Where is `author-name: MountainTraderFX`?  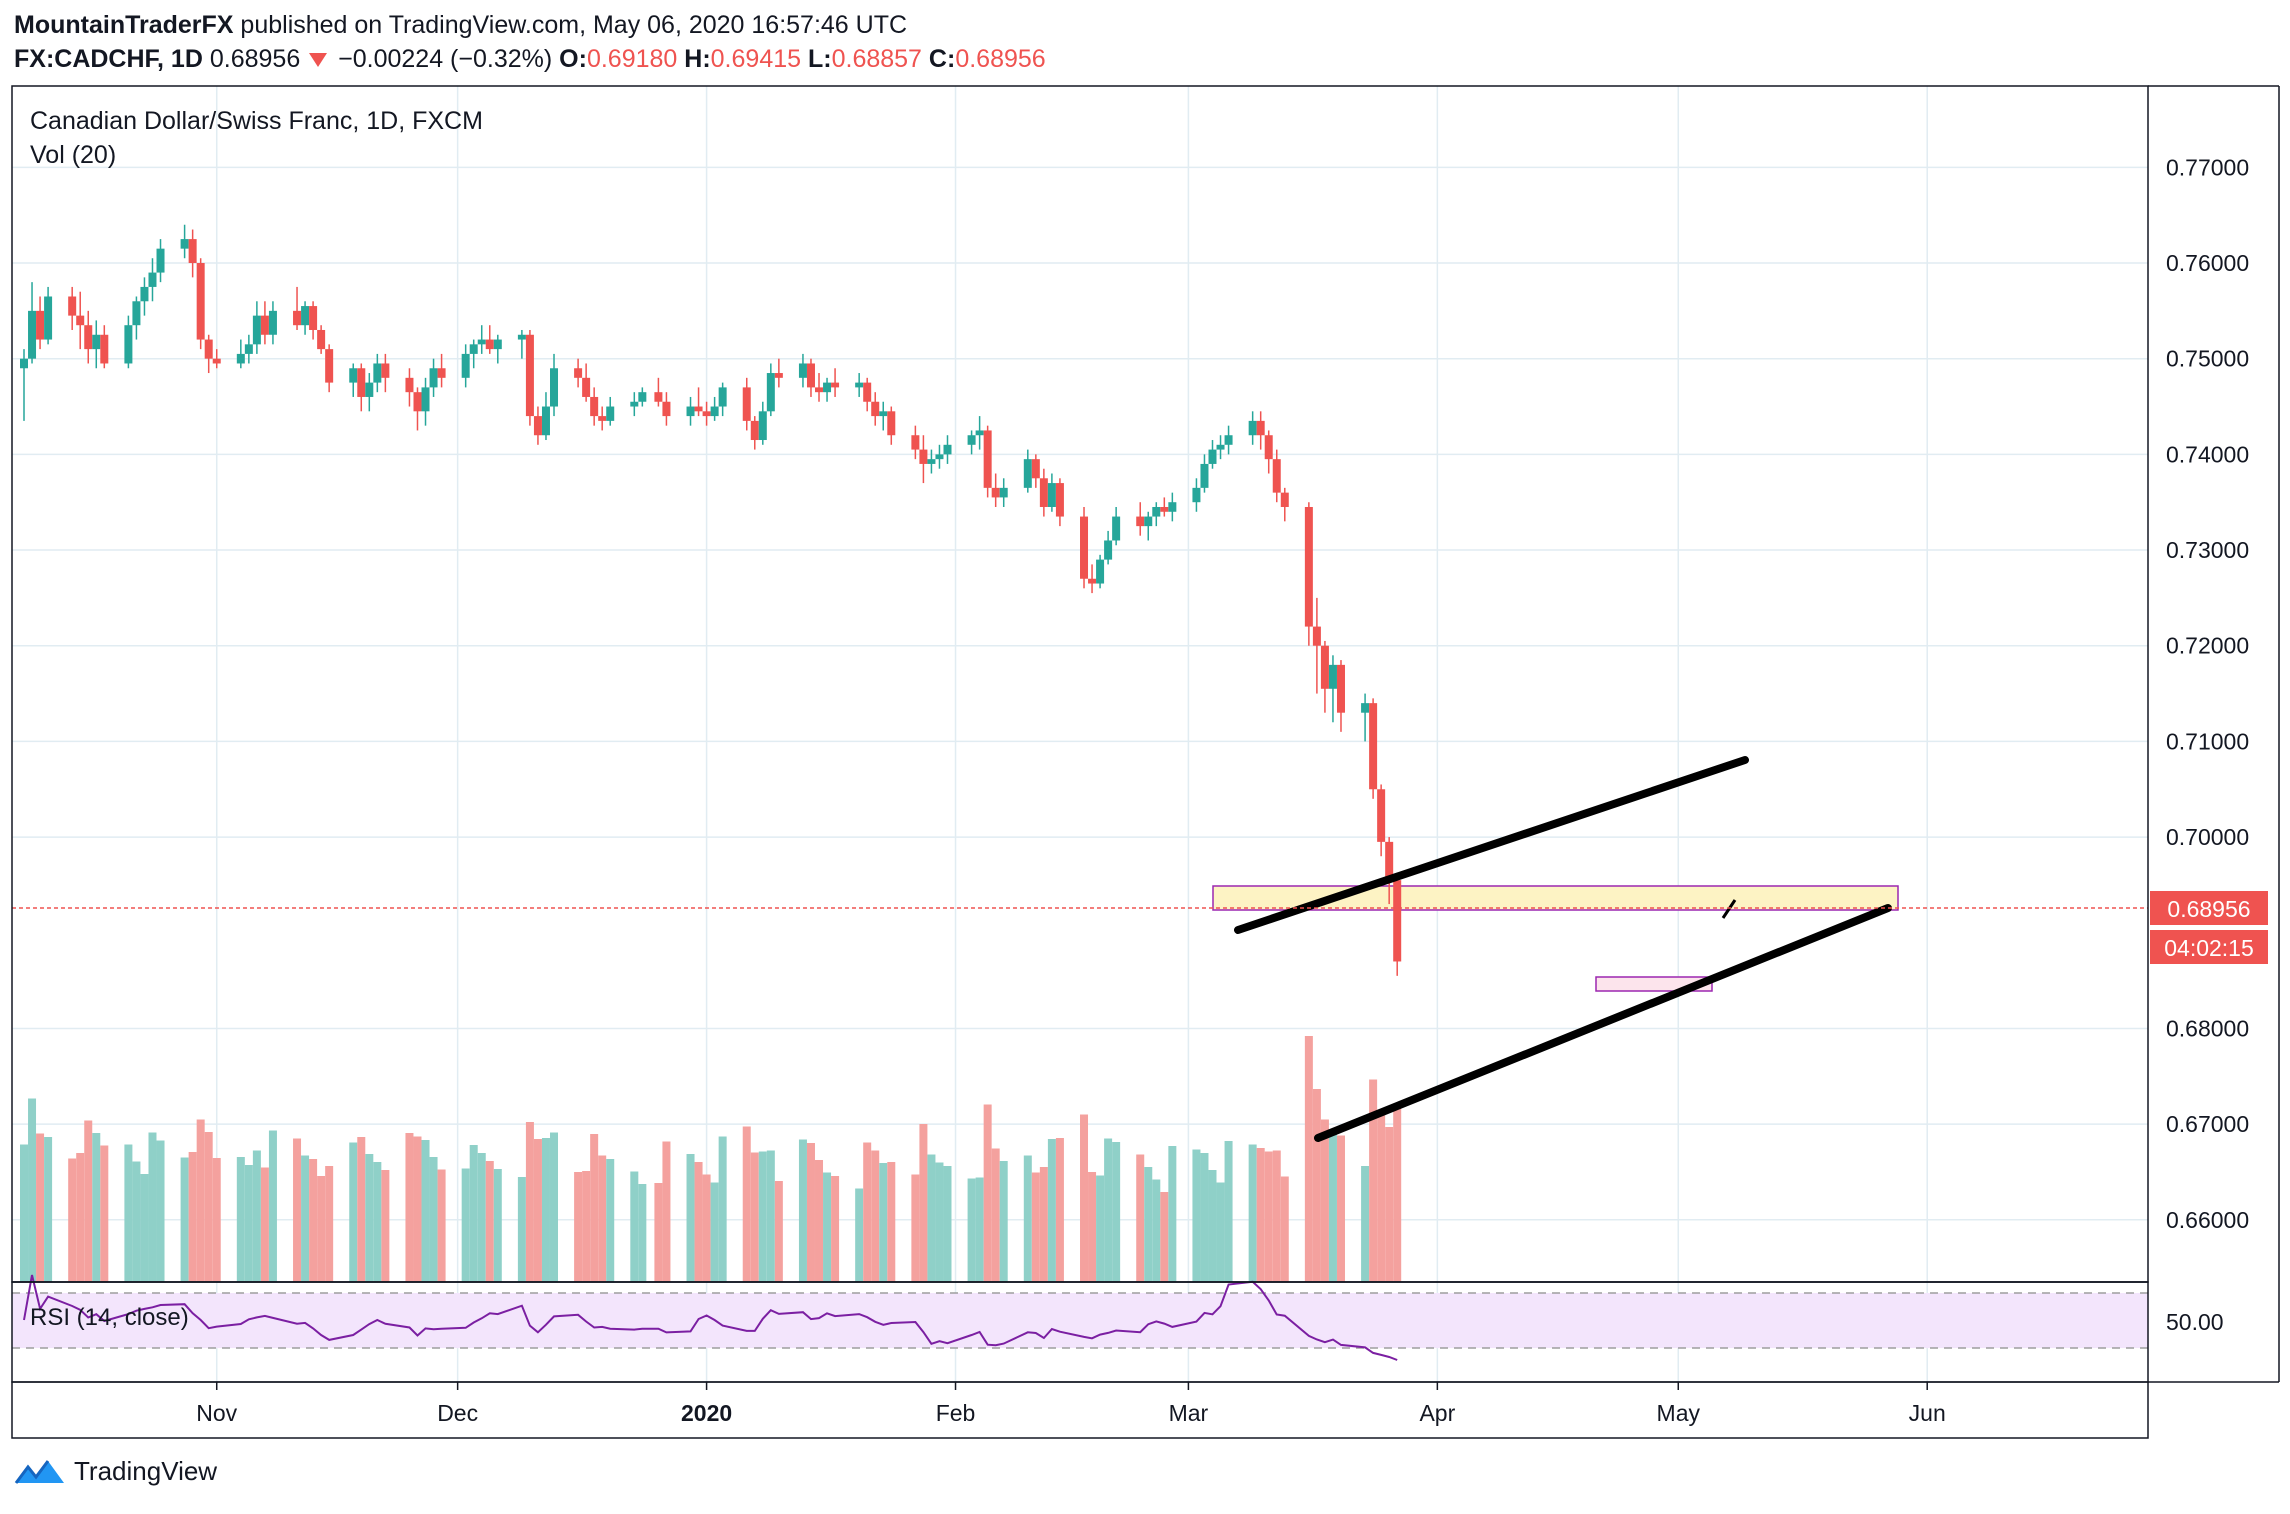
author-name: MountainTraderFX is located at coordinates (124, 25).